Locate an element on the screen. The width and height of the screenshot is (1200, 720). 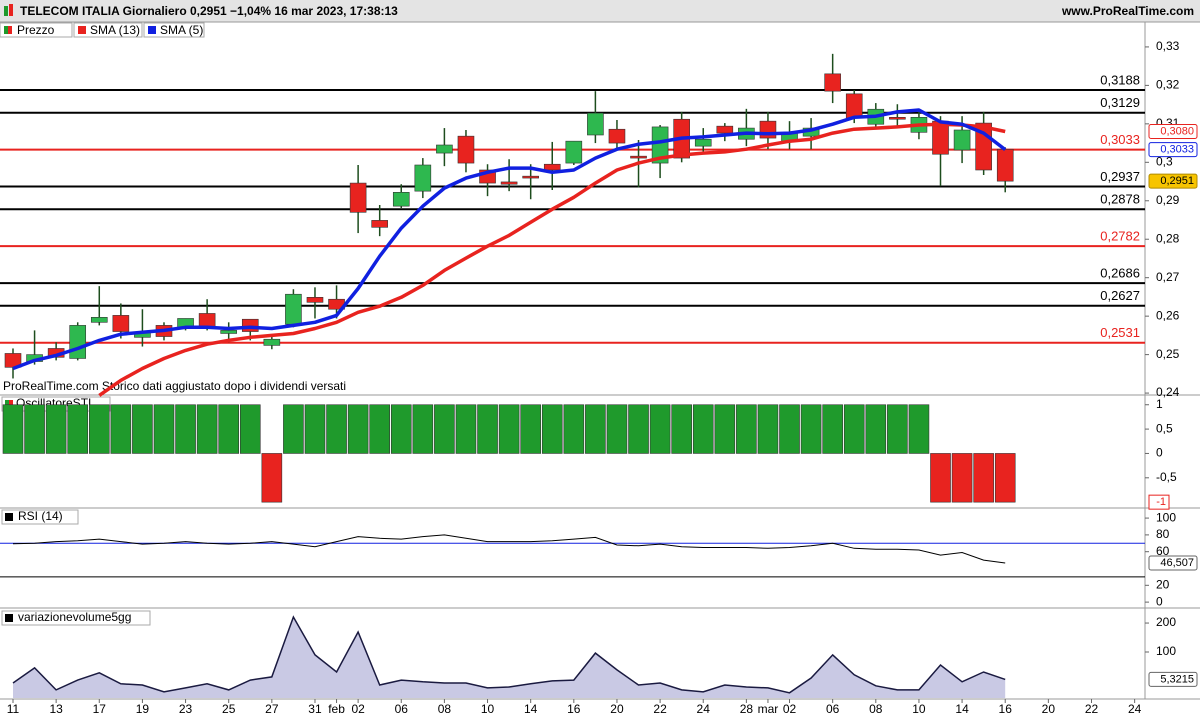
y-tick-label: 200 is located at coordinates (1166, 622).